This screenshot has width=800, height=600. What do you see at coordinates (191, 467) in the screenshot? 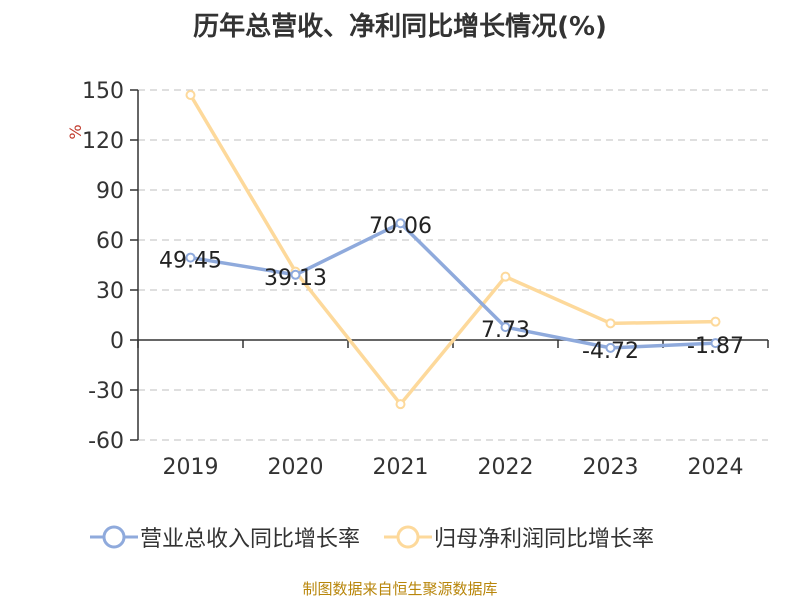
I see `x-tick-label: 2019` at bounding box center [191, 467].